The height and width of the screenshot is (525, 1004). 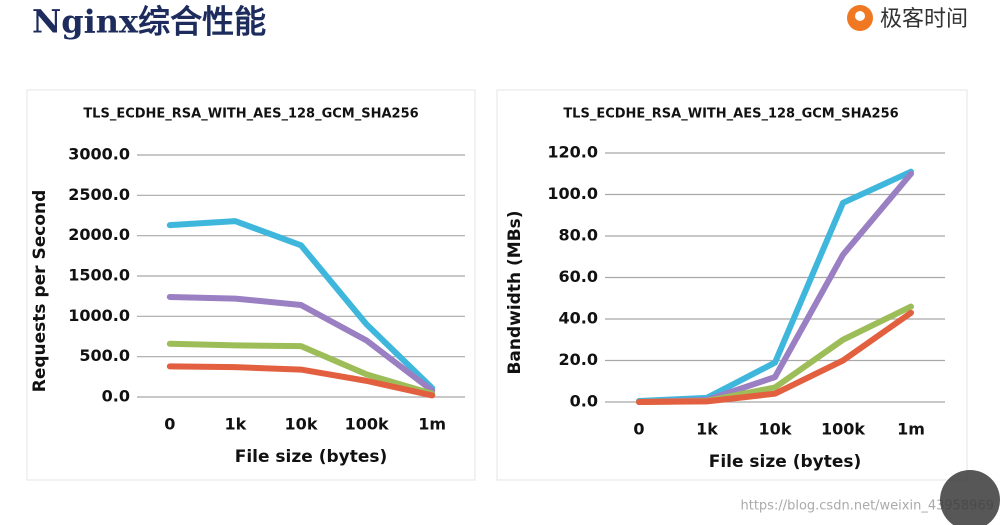 I want to click on y-tick-label: 1500.0, so click(x=99, y=275).